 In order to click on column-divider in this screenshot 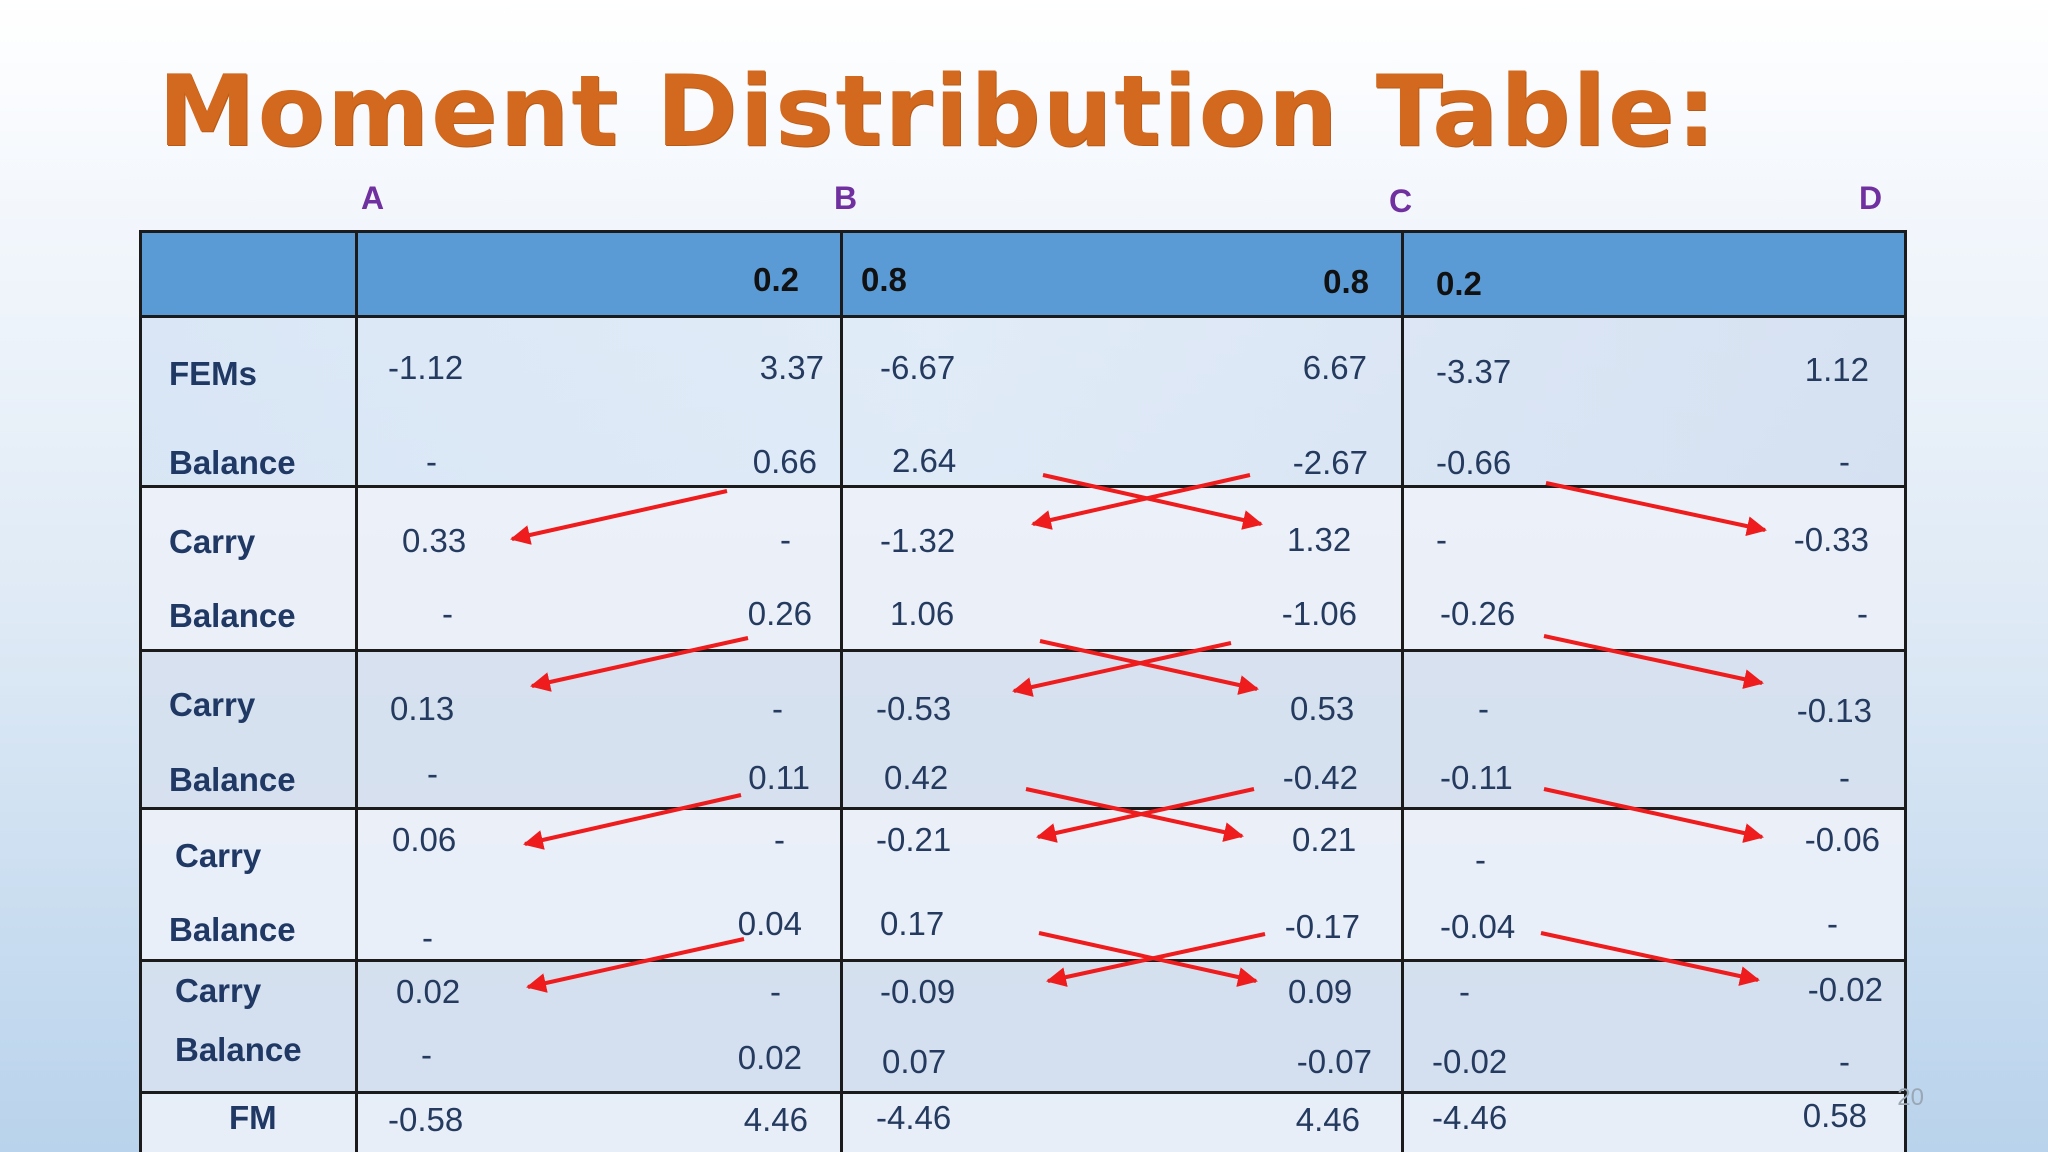, I will do `click(356, 691)`.